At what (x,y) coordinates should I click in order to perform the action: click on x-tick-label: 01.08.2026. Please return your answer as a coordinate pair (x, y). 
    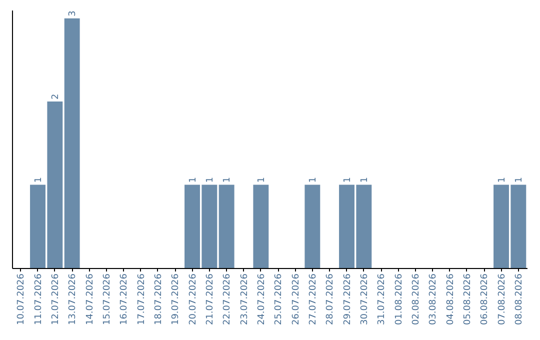
    Looking at the image, I should click on (399, 299).